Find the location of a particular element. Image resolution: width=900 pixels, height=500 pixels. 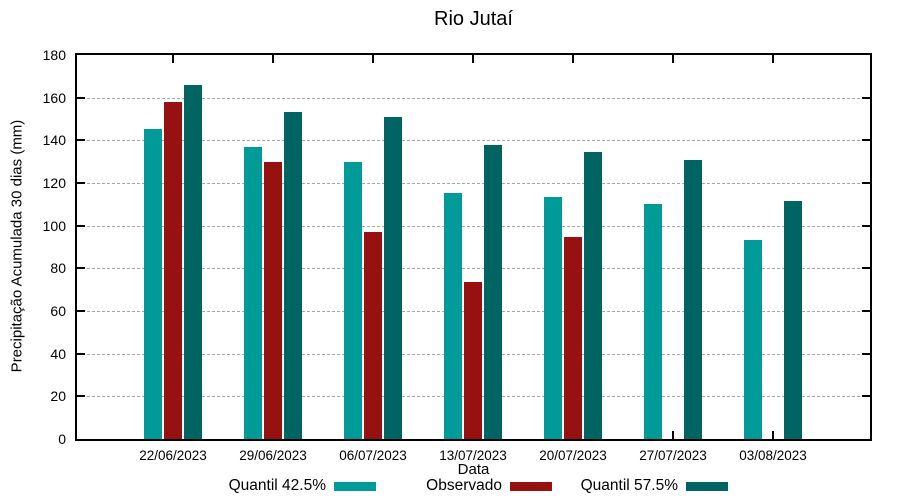

x-tick-label: 13/07/2023 is located at coordinates (473, 455).